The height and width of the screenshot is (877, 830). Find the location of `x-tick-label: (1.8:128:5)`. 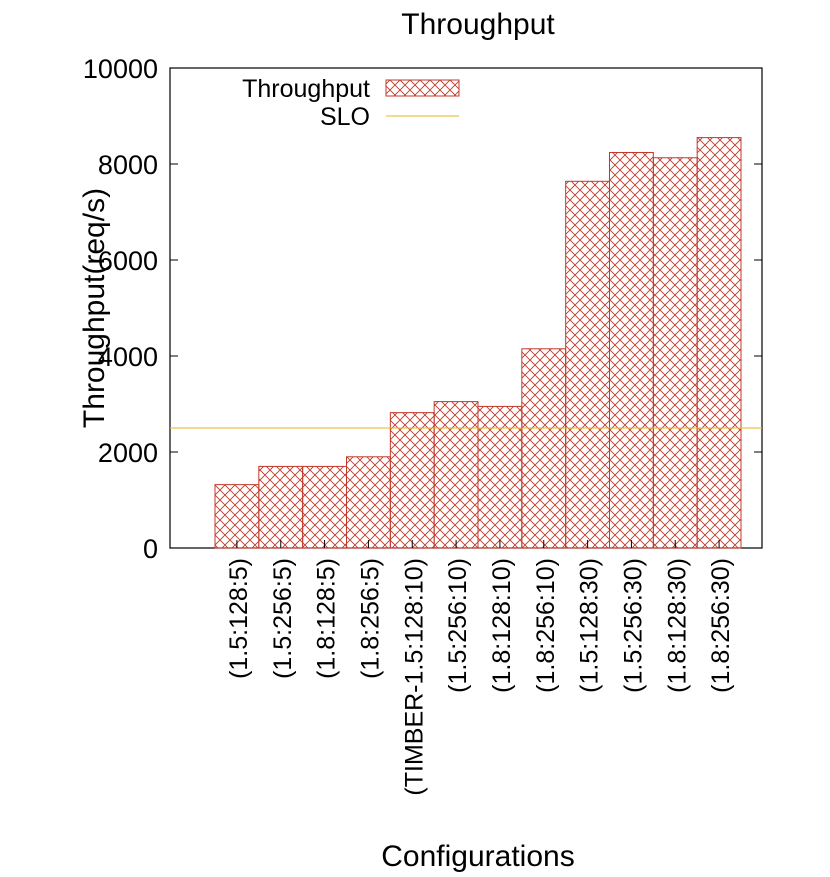

x-tick-label: (1.8:128:5) is located at coordinates (327, 618).